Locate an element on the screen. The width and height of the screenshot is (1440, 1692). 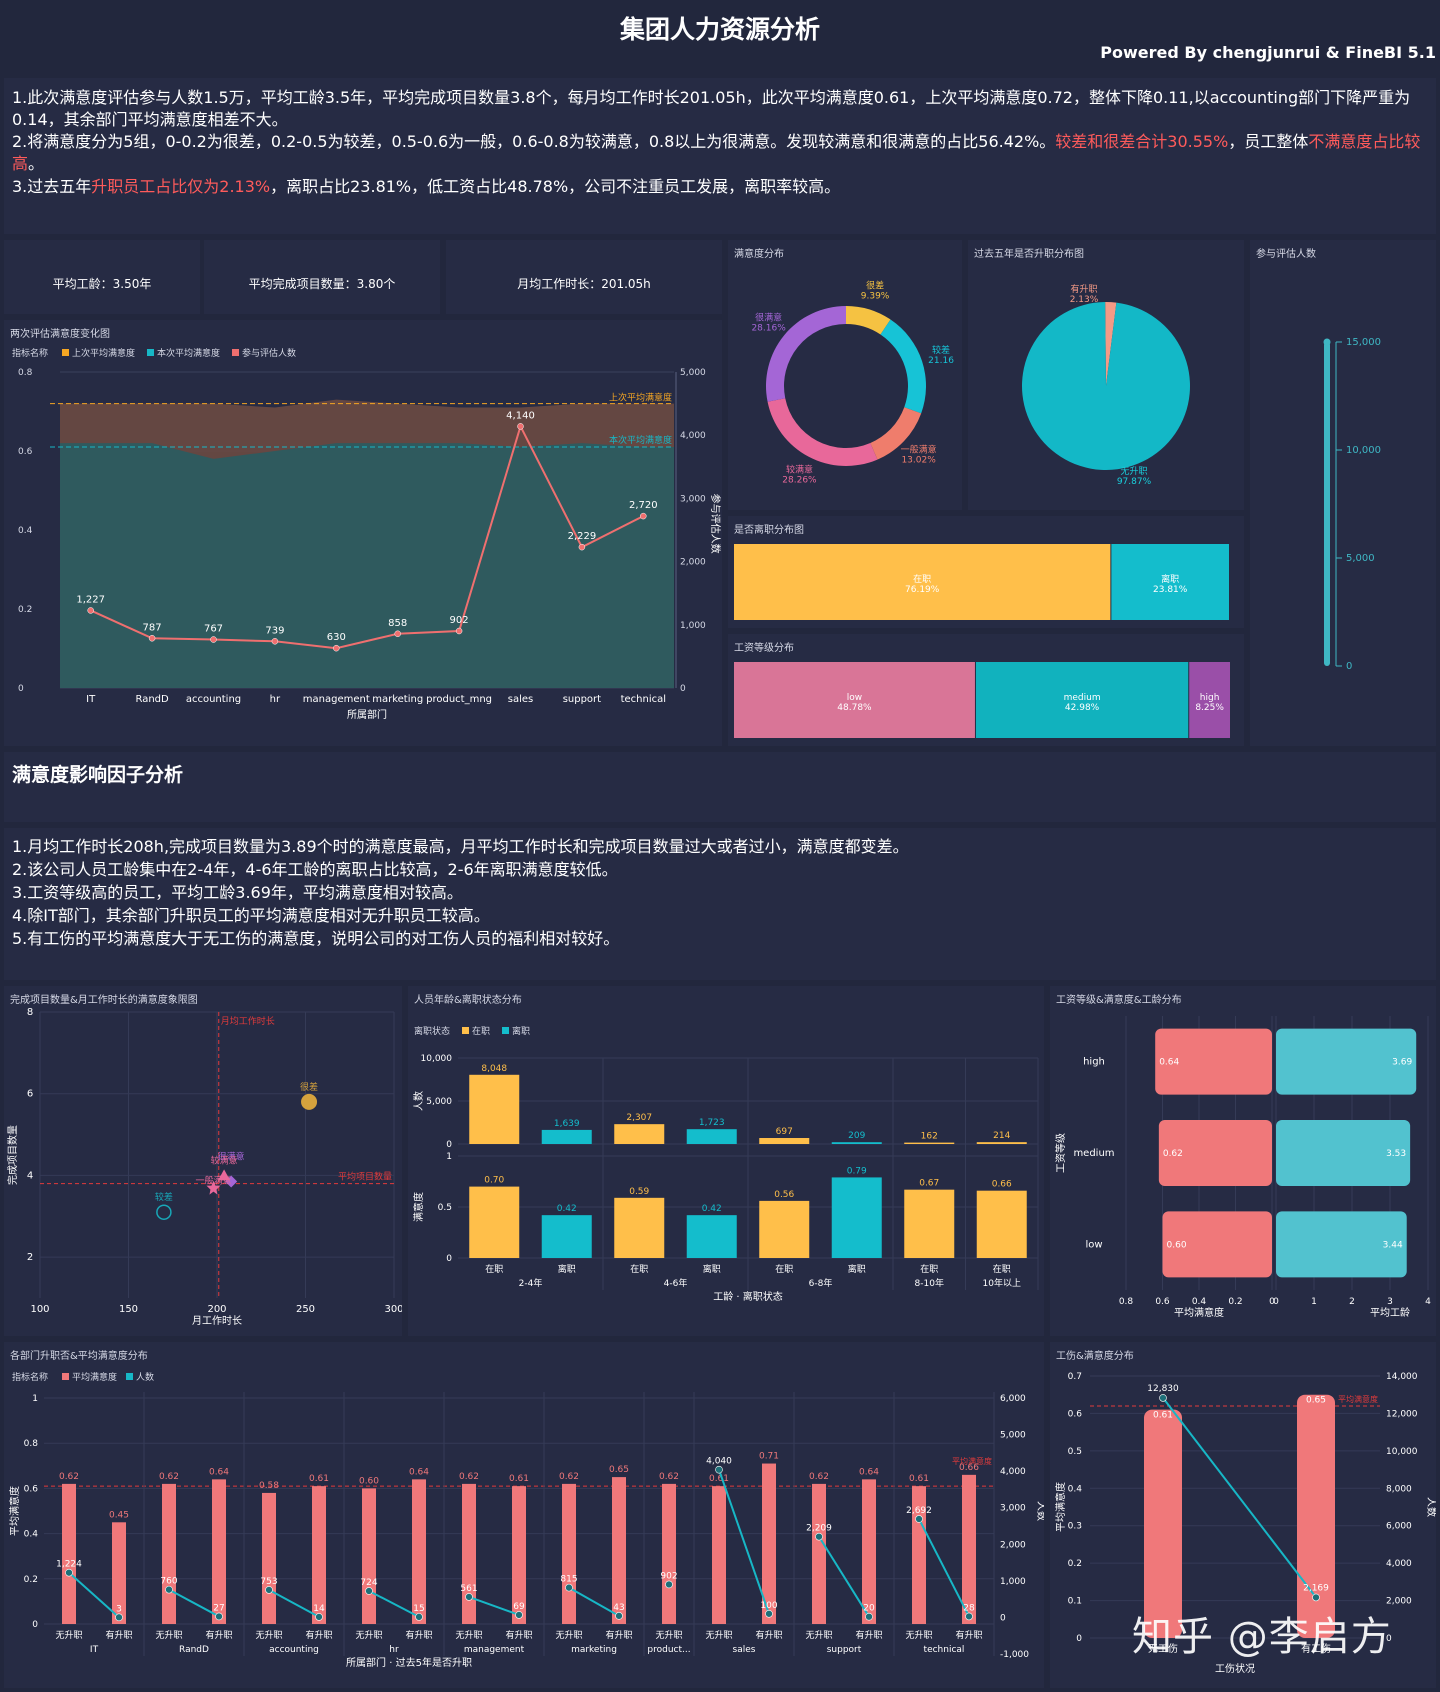
sat-label: 0.66 is located at coordinates (1002, 1185).